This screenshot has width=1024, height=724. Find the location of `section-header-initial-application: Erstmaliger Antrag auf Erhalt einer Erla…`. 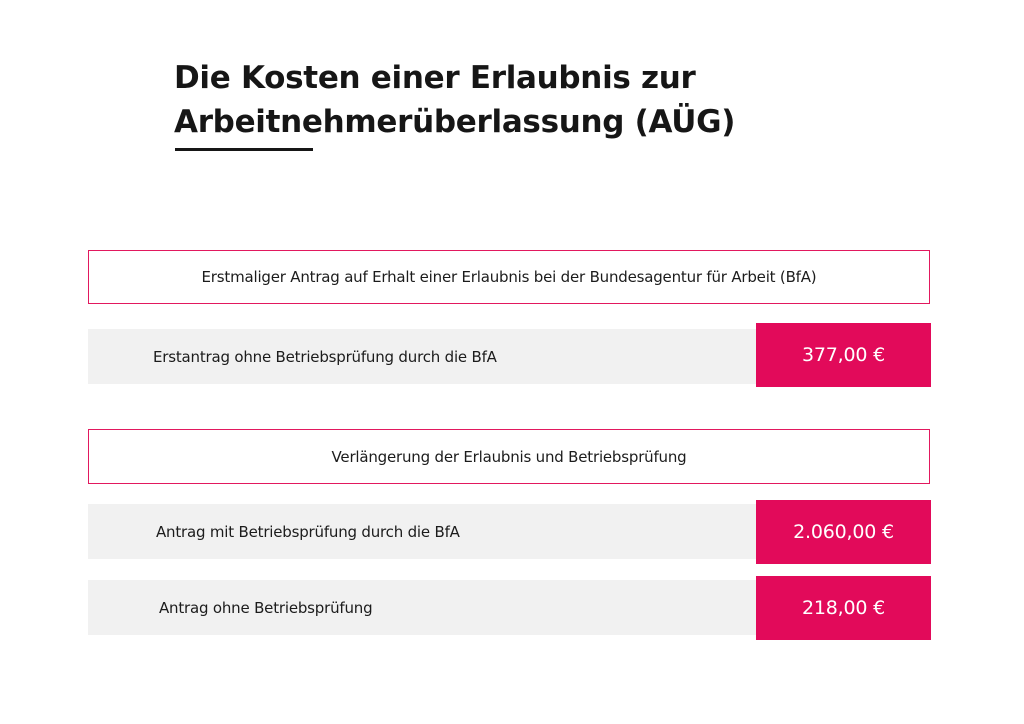

section-header-initial-application: Erstmaliger Antrag auf Erhalt einer Erla… is located at coordinates (509, 277).